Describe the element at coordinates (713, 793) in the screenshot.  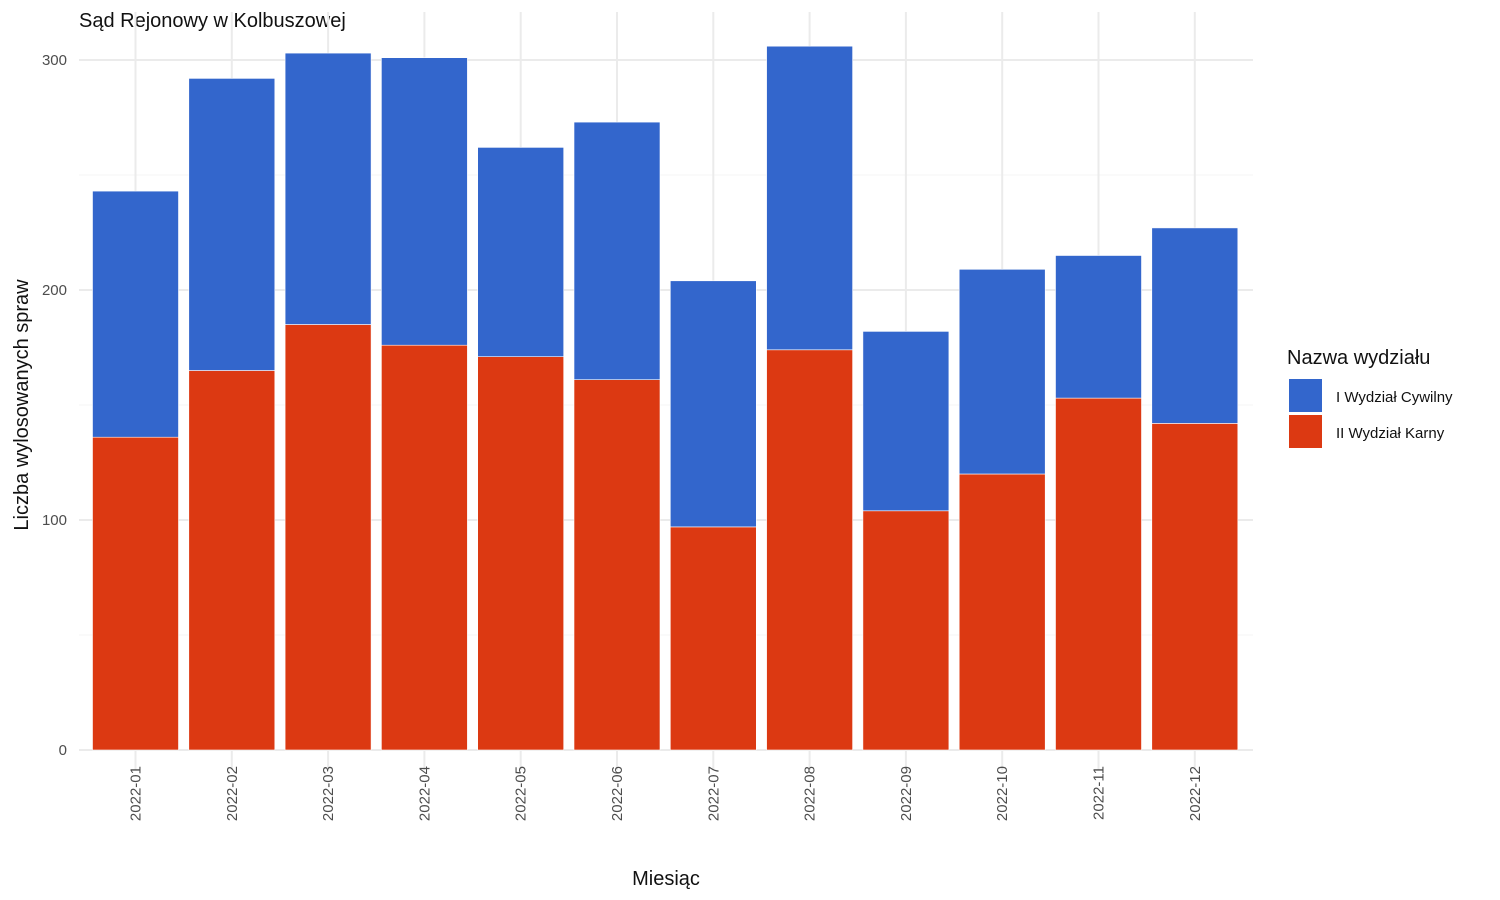
I see `x-tick-label: 2022-07` at that location.